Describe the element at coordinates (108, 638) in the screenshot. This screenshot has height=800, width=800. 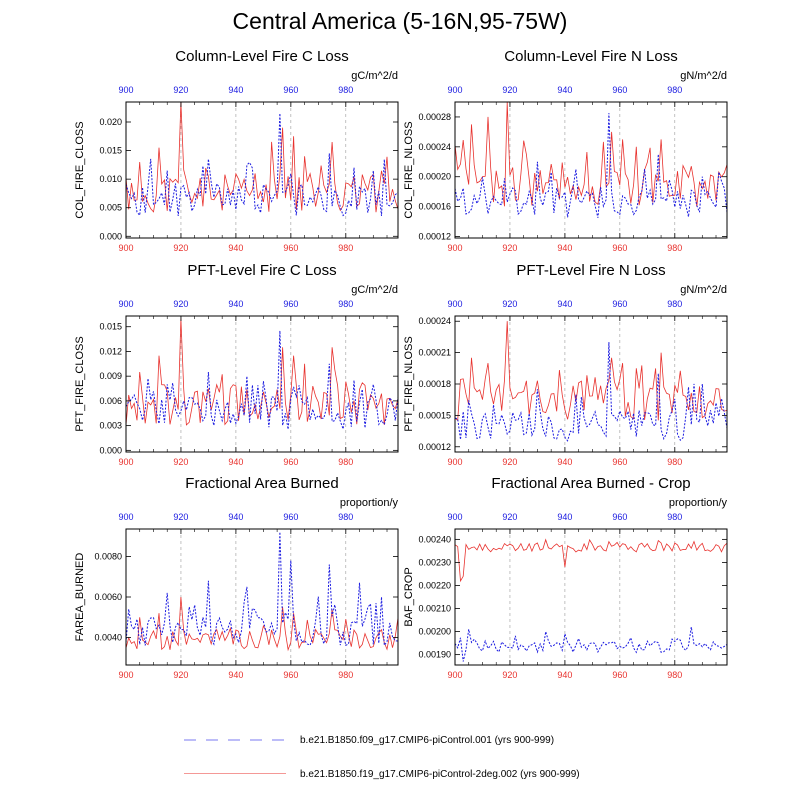
I see `y-tick-label: 0.0040` at that location.